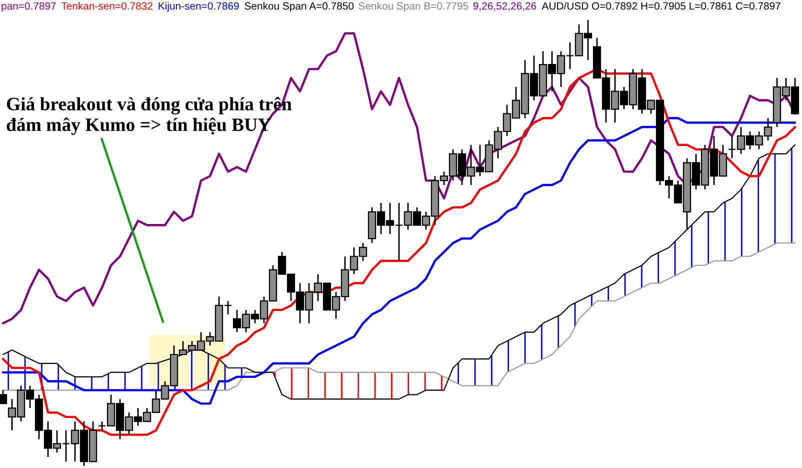 This screenshot has height=468, width=802. I want to click on text: pan=0.7897, so click(29, 7).